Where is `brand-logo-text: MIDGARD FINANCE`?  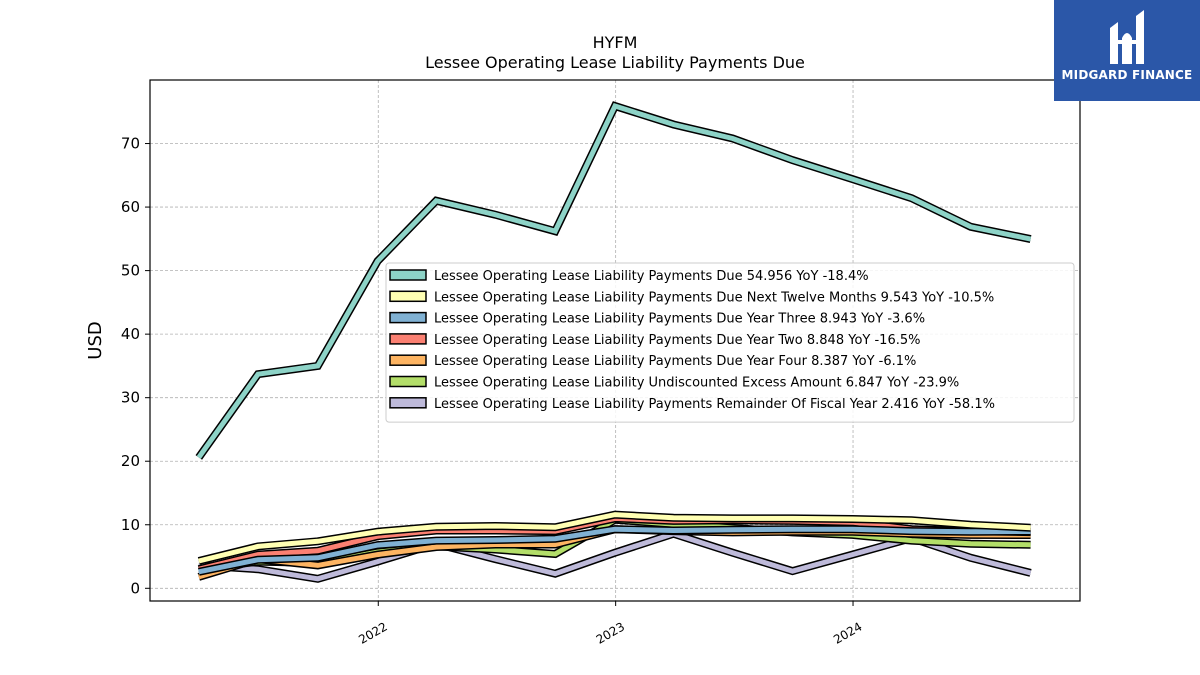
brand-logo-text: MIDGARD FINANCE is located at coordinates (1127, 75).